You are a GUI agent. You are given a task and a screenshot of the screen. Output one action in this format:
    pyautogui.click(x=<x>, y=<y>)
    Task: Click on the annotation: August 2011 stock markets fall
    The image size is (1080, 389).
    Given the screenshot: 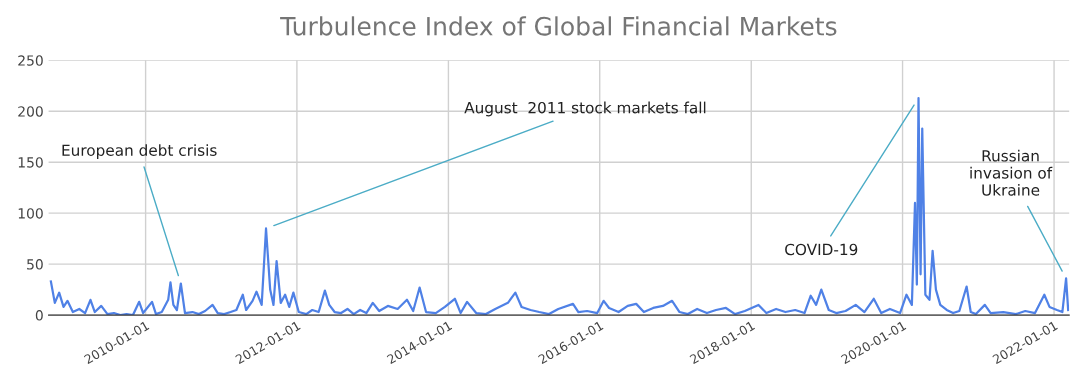 What is the action you would take?
    pyautogui.click(x=585, y=109)
    